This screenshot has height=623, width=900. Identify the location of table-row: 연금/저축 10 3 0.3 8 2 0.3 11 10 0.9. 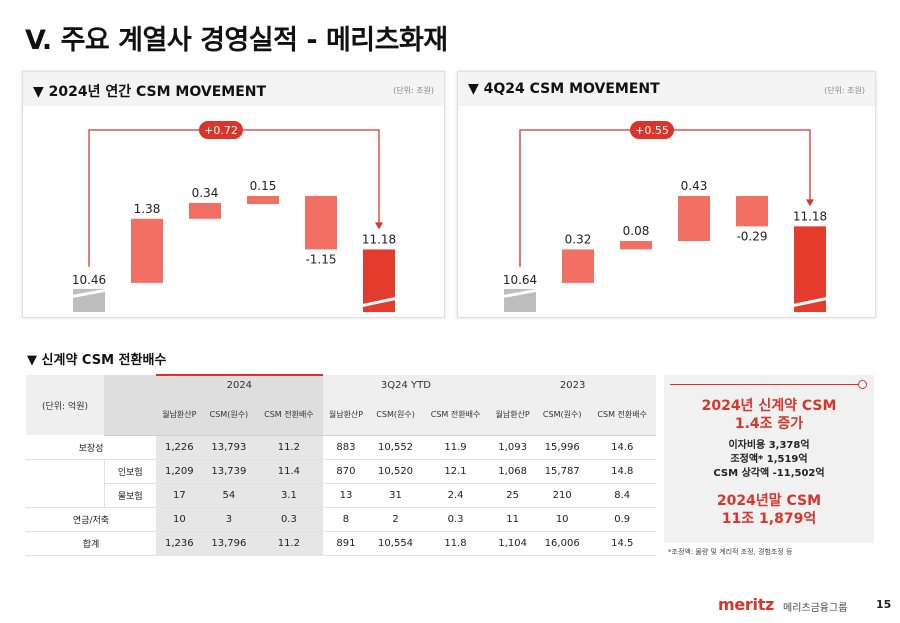
(341, 519).